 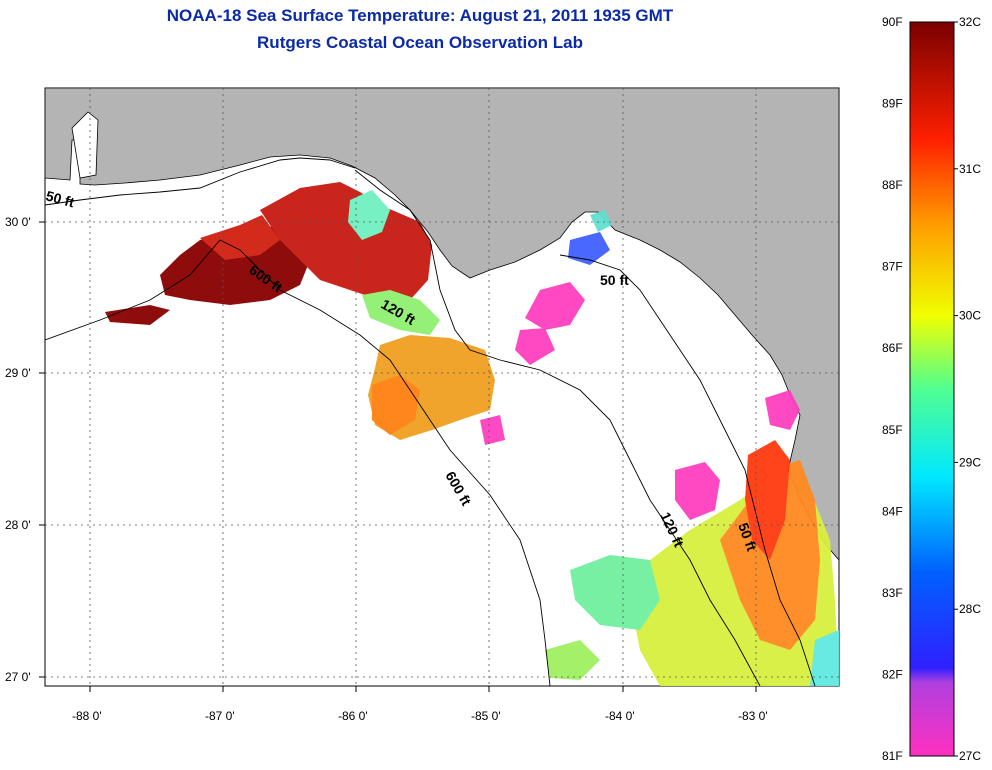 I want to click on contour-50ft-east, so click(x=687, y=470).